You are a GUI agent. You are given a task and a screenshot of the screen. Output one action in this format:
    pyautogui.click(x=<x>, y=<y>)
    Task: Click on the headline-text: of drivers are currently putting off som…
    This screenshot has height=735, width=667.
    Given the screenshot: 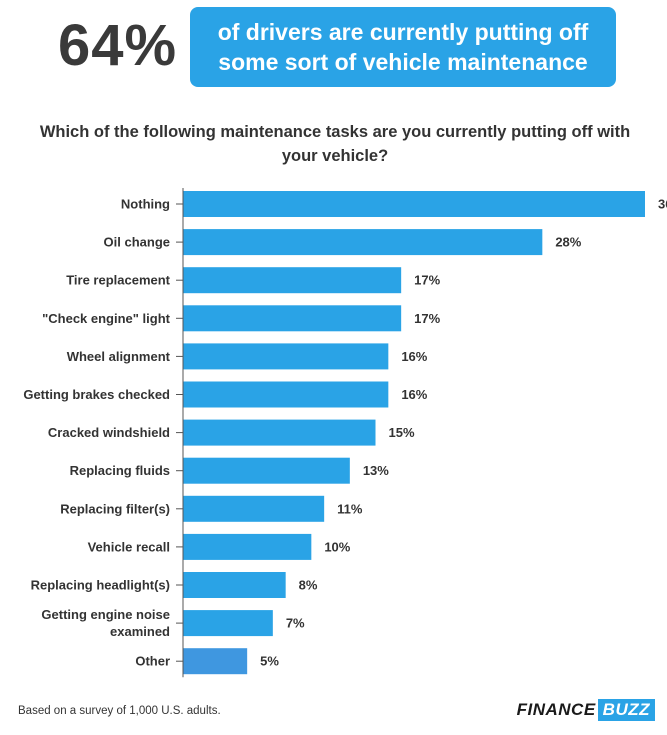 What is the action you would take?
    pyautogui.click(x=403, y=47)
    